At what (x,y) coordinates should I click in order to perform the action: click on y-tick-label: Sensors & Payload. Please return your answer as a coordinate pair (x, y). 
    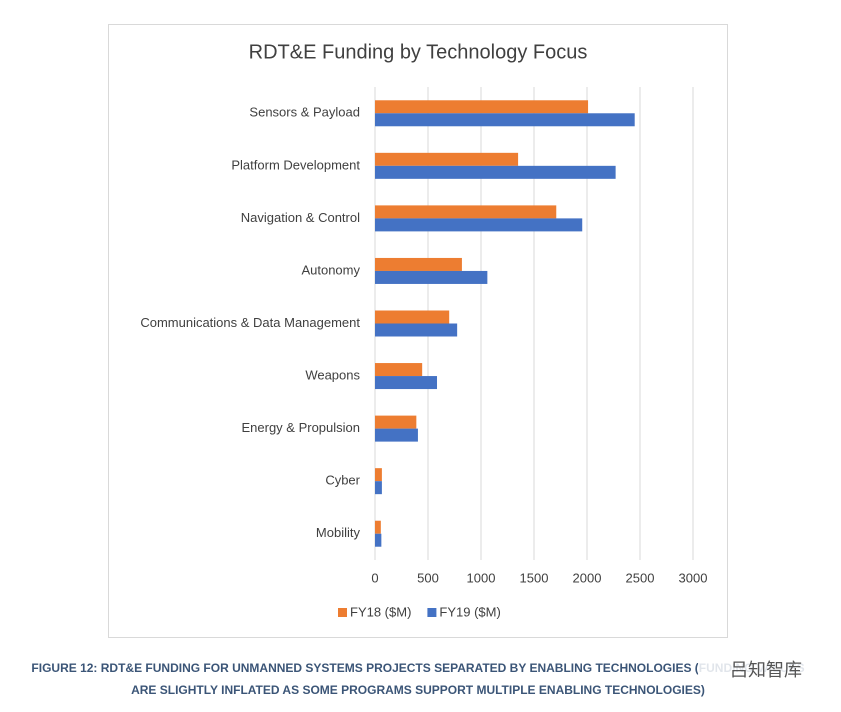
    Looking at the image, I should click on (304, 112).